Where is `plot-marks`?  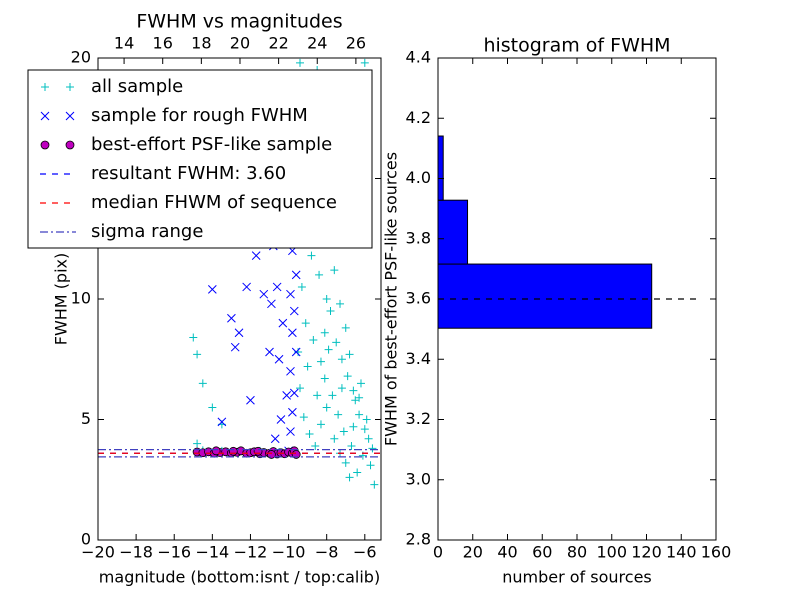 plot-marks is located at coordinates (567, 232).